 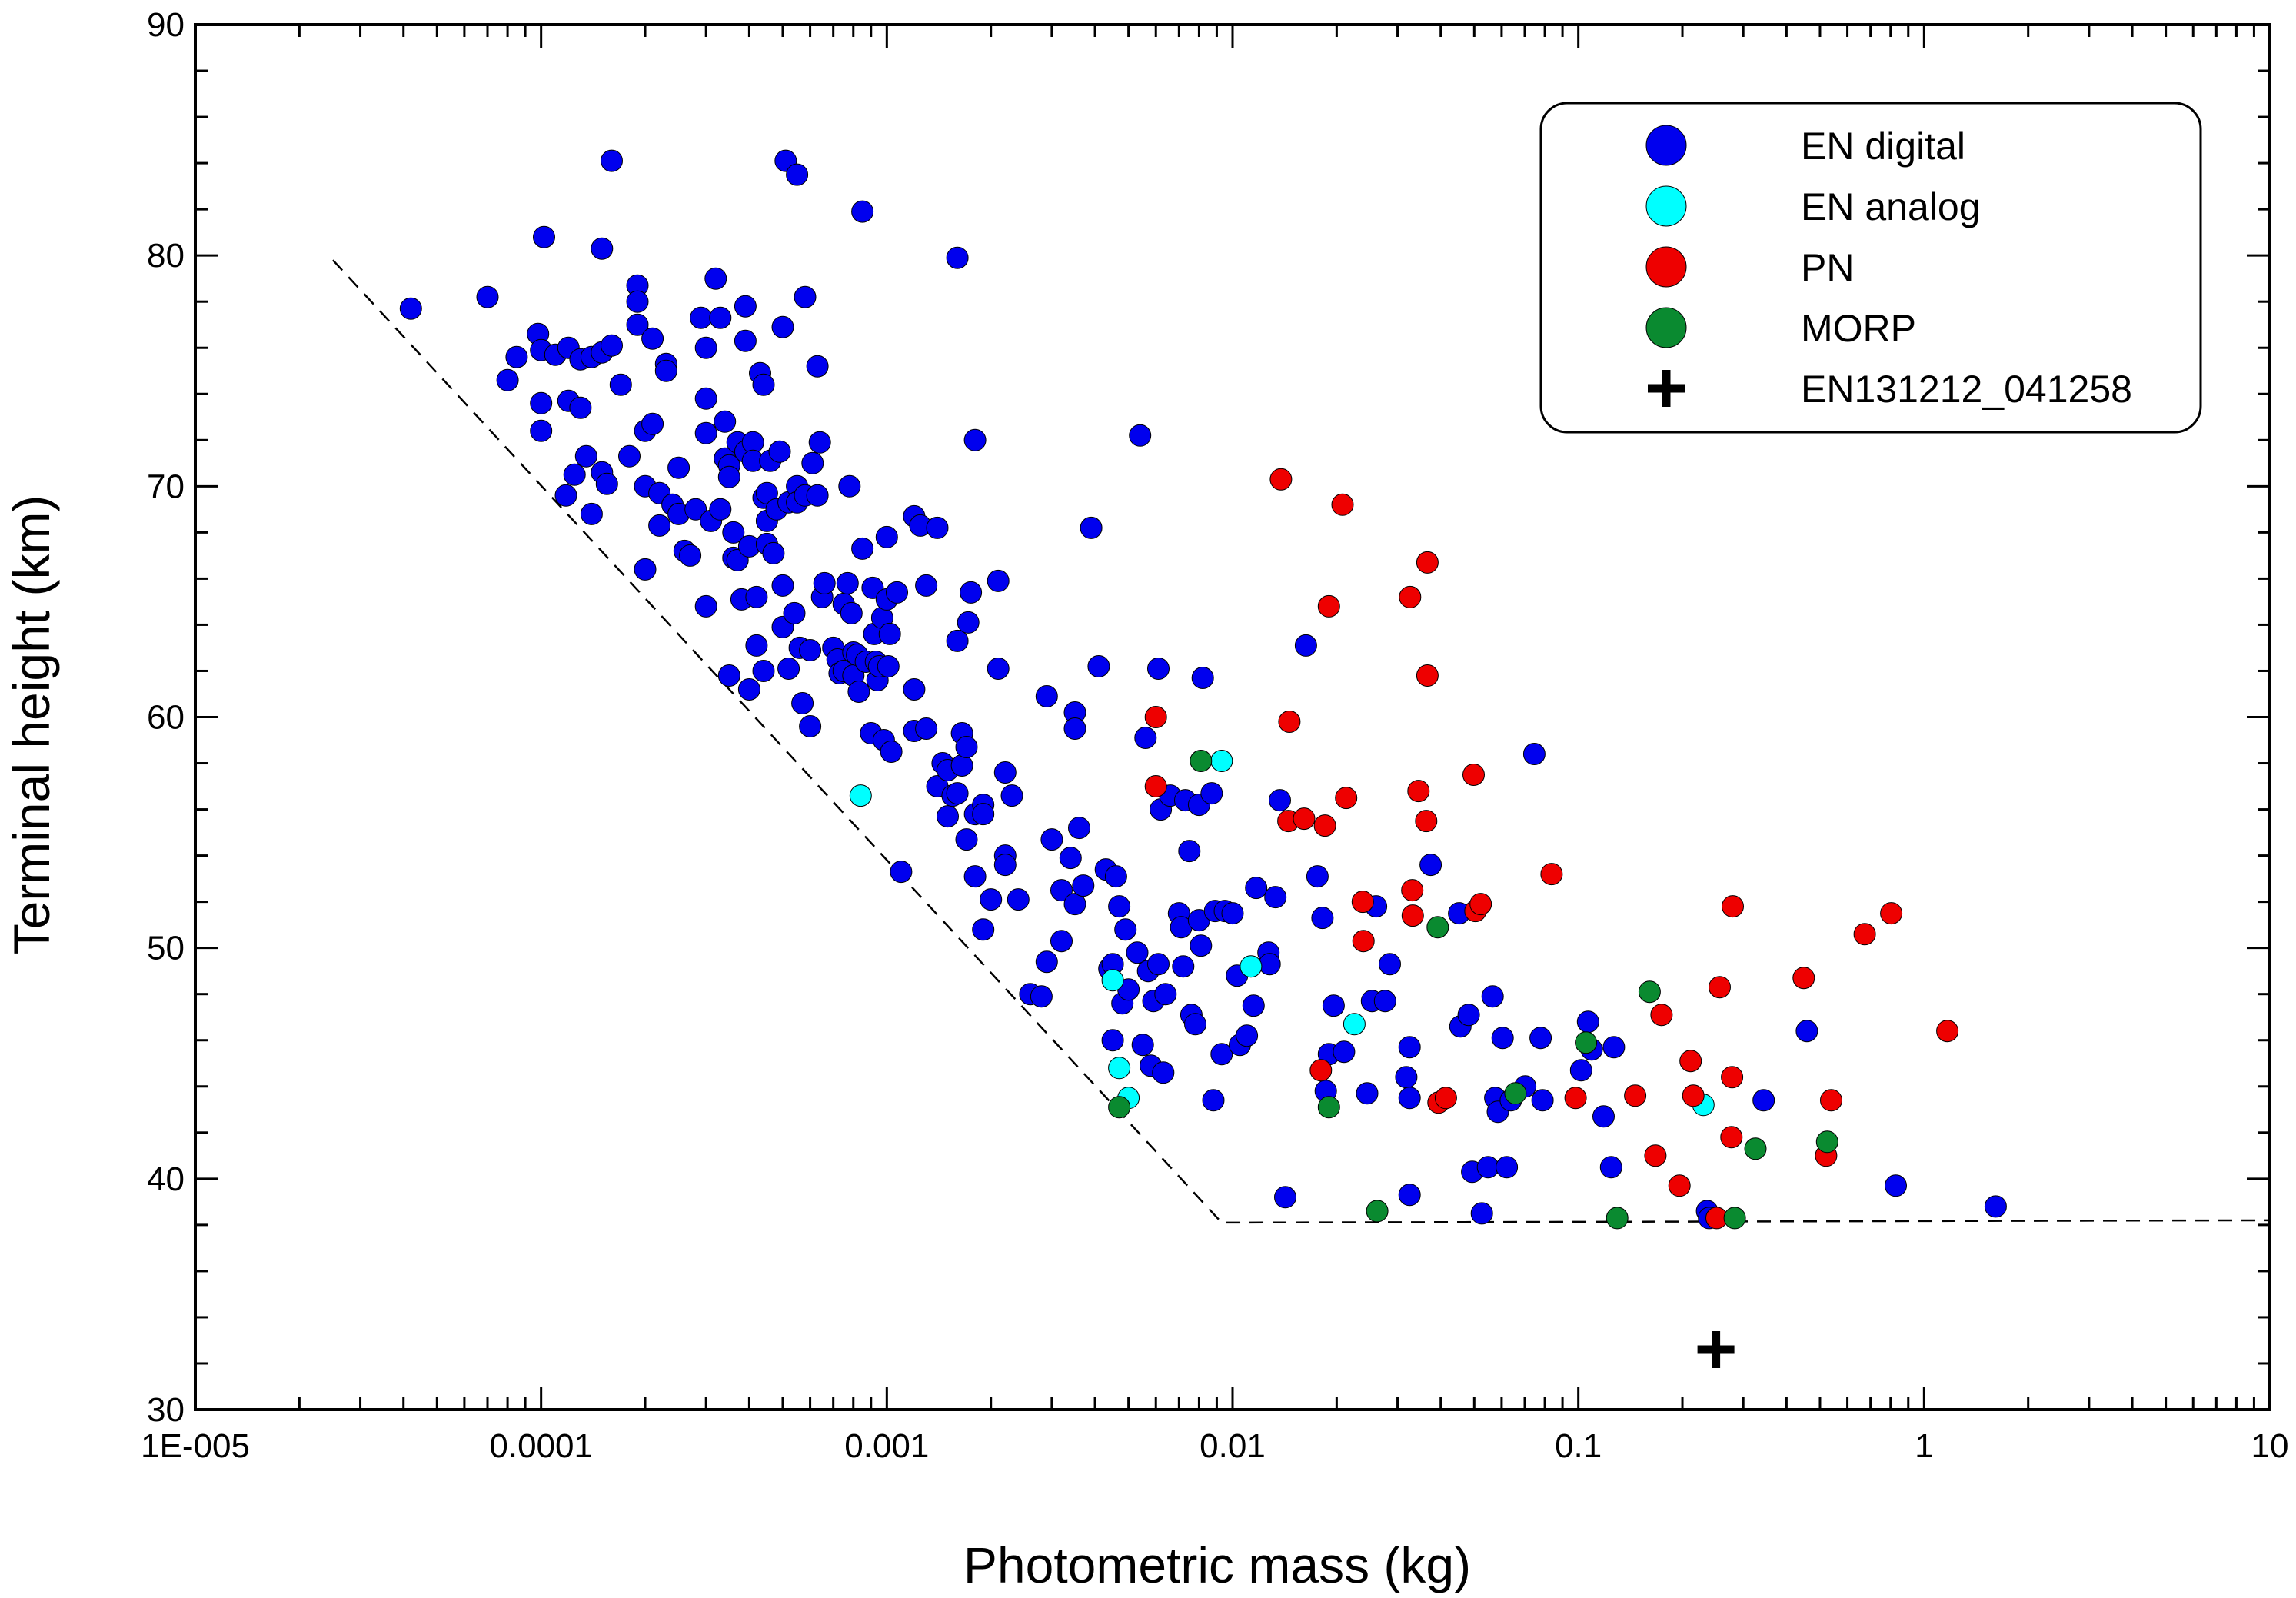 What do you see at coordinates (1966, 389) in the screenshot?
I see `legend-label: EN131212_041258` at bounding box center [1966, 389].